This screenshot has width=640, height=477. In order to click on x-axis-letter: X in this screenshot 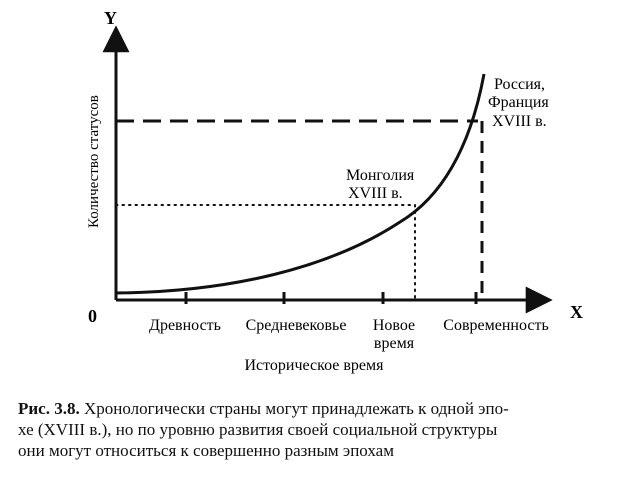, I will do `click(576, 312)`.